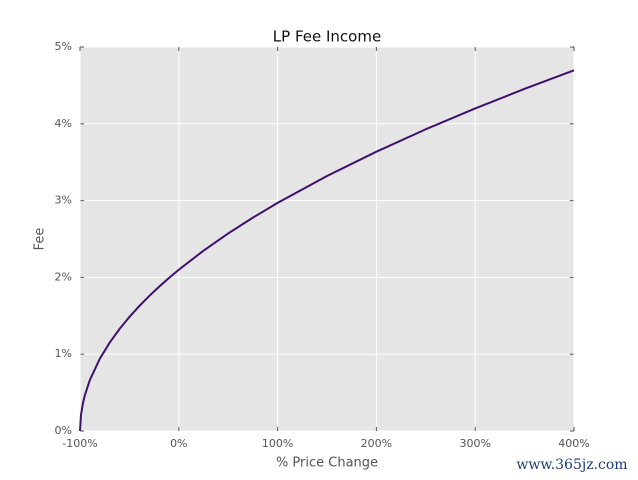  I want to click on y-tick-label: 3%, so click(63, 200).